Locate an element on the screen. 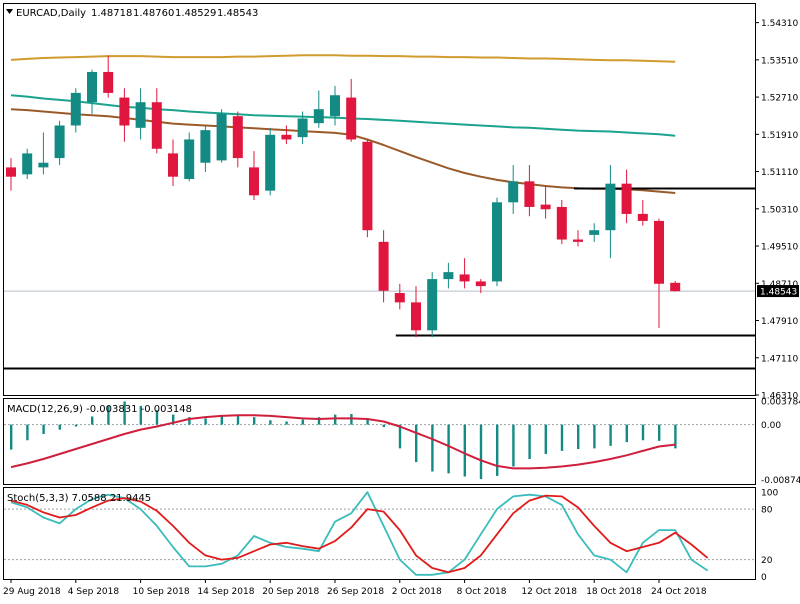 The image size is (800, 604). current-price-tag is located at coordinates (778, 291).